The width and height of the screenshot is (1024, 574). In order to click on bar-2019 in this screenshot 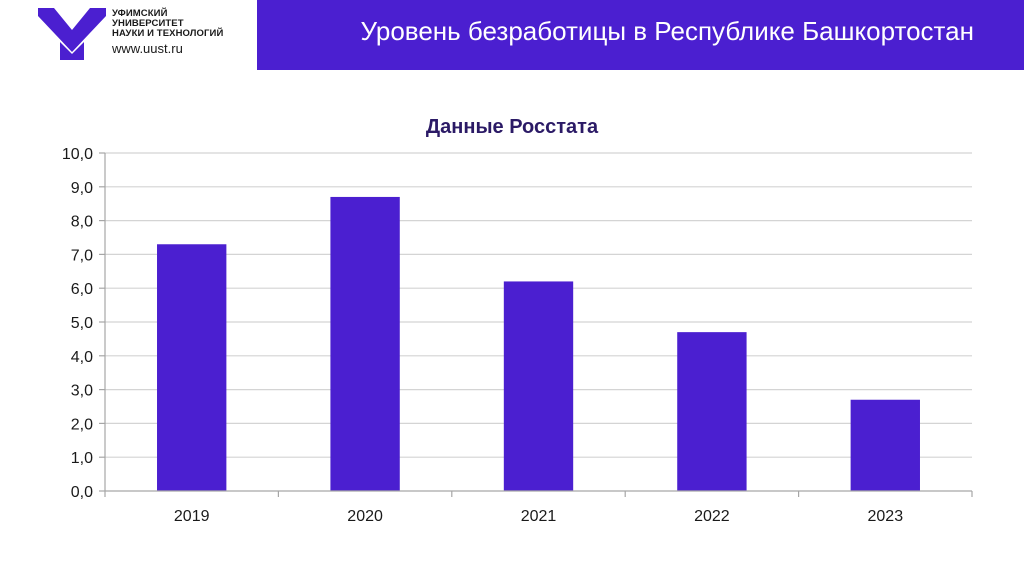, I will do `click(192, 367)`.